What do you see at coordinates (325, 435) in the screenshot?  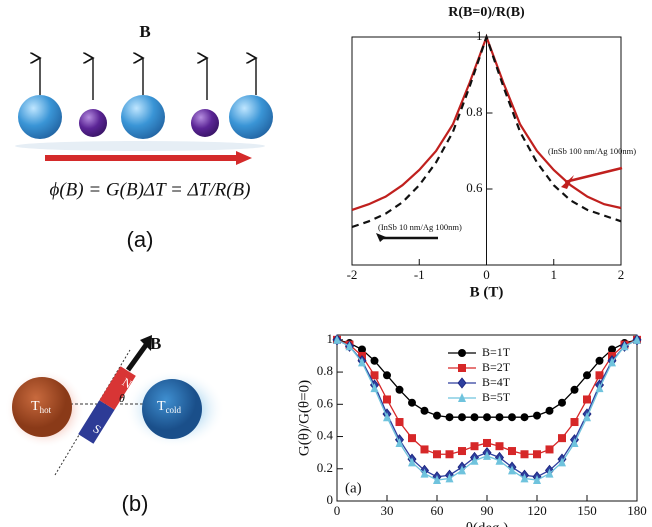 I see `y-tick-label: 0.4` at bounding box center [325, 435].